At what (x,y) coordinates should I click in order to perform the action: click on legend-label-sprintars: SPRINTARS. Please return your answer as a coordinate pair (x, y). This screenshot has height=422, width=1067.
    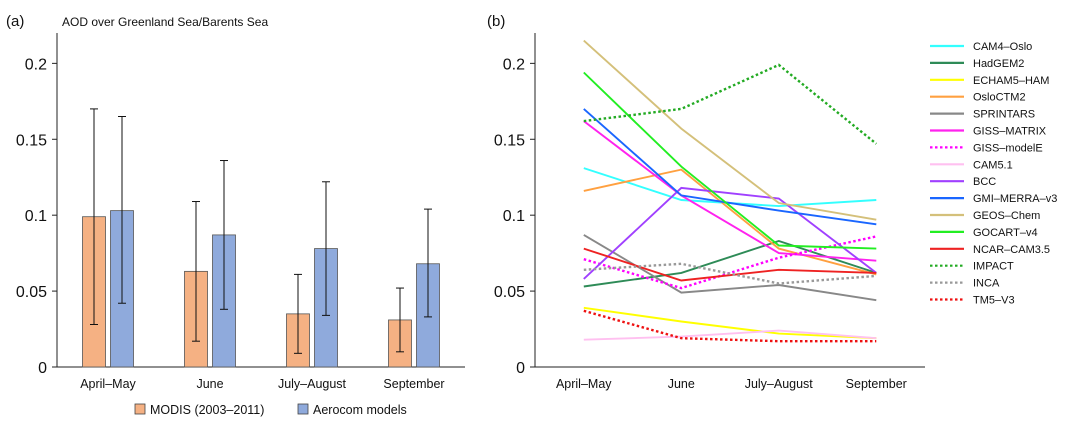
    Looking at the image, I should click on (1004, 115).